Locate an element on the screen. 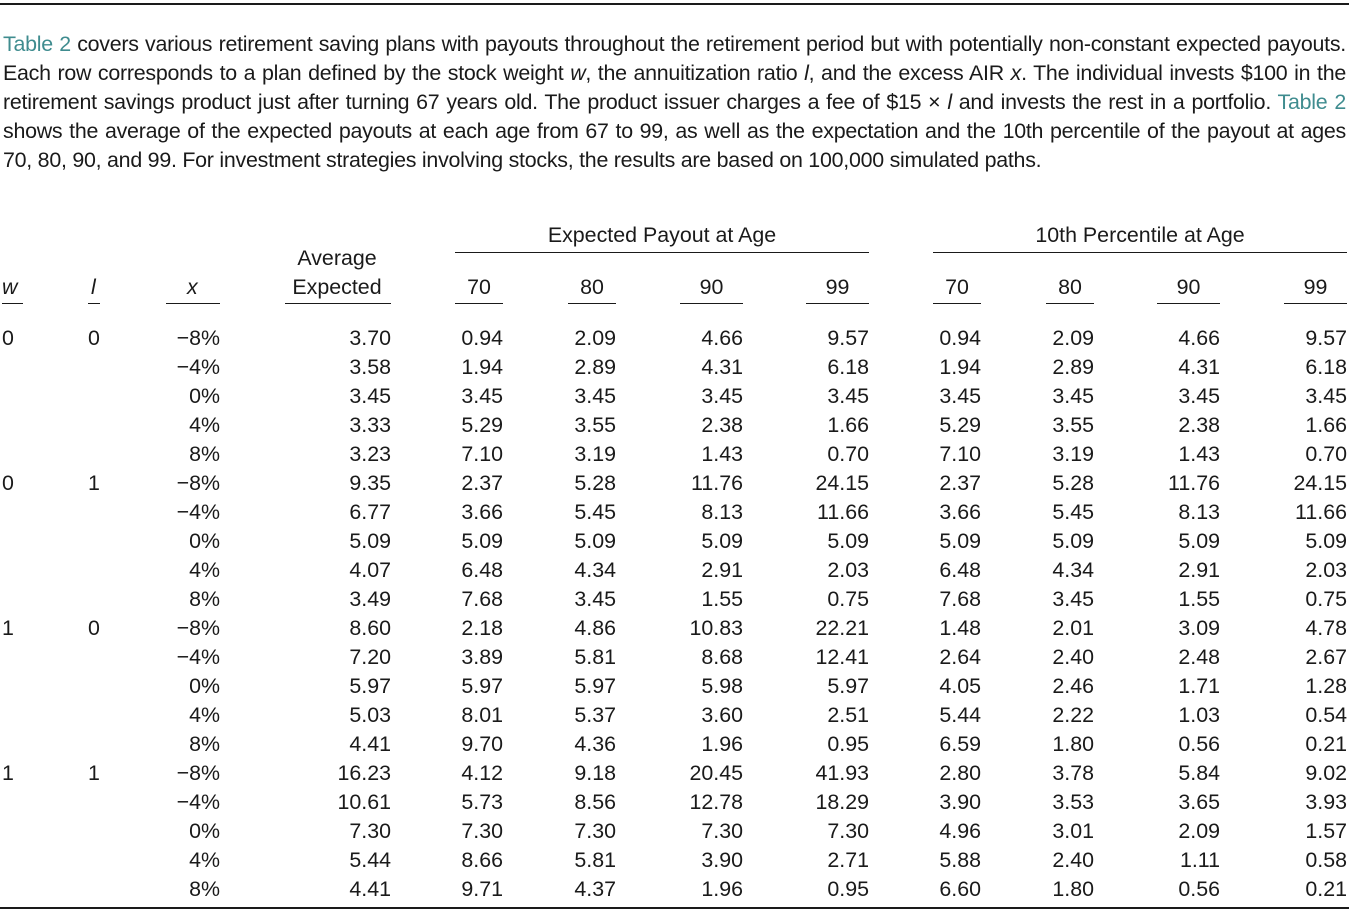 This screenshot has width=1349, height=912. cell-percentile-99: 6.18 is located at coordinates (1326, 367).